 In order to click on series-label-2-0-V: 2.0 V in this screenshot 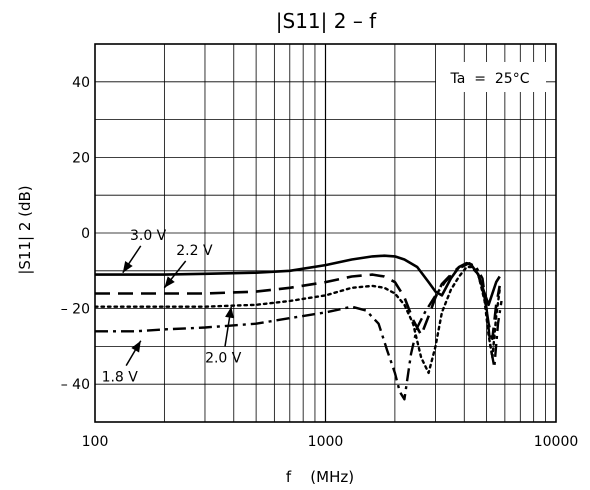, I will do `click(223, 359)`.